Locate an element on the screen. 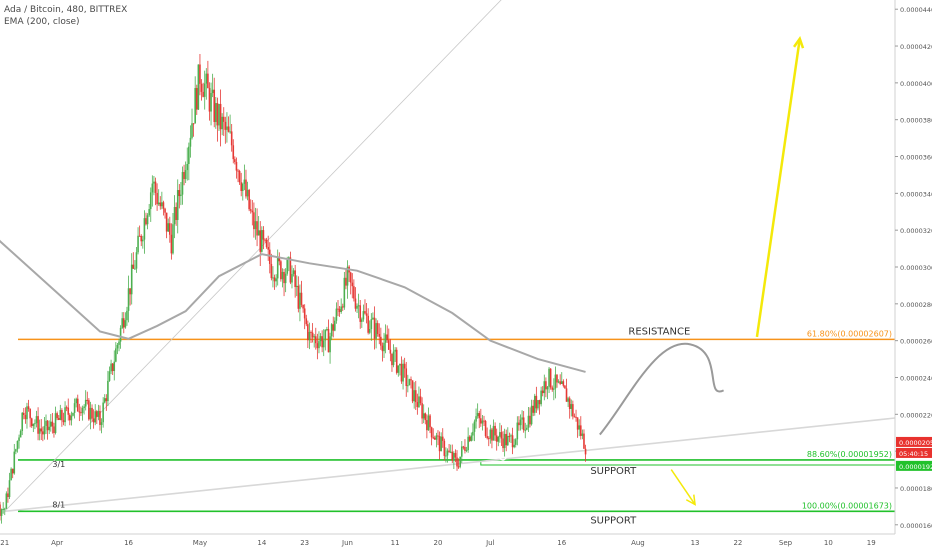 Image resolution: width=932 pixels, height=554 pixels. projection-curve is located at coordinates (662, 389).